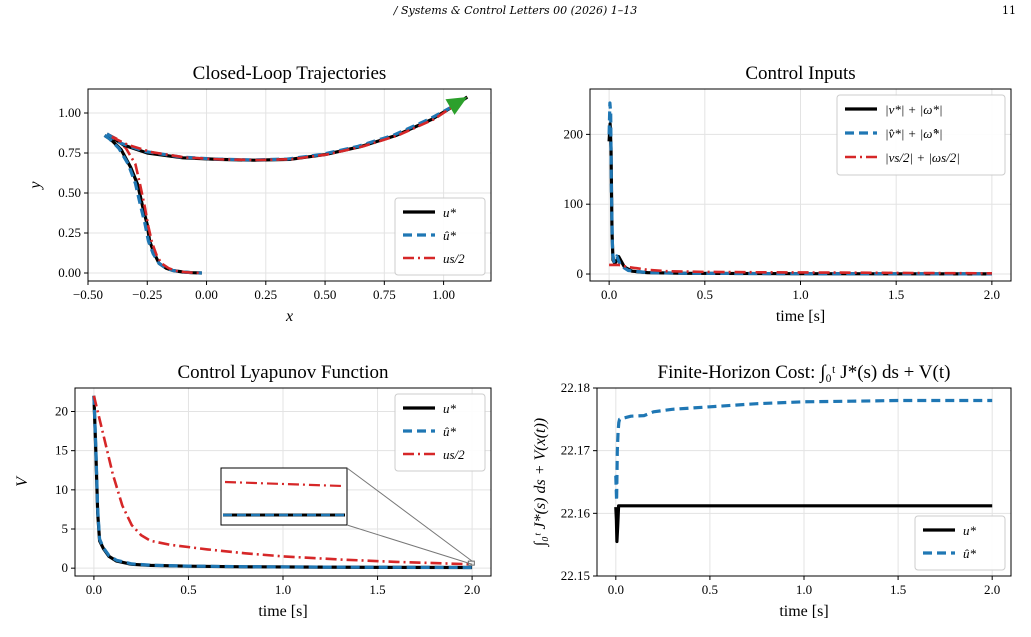  What do you see at coordinates (574, 133) in the screenshot?
I see `y-tick-label: 200` at bounding box center [574, 133].